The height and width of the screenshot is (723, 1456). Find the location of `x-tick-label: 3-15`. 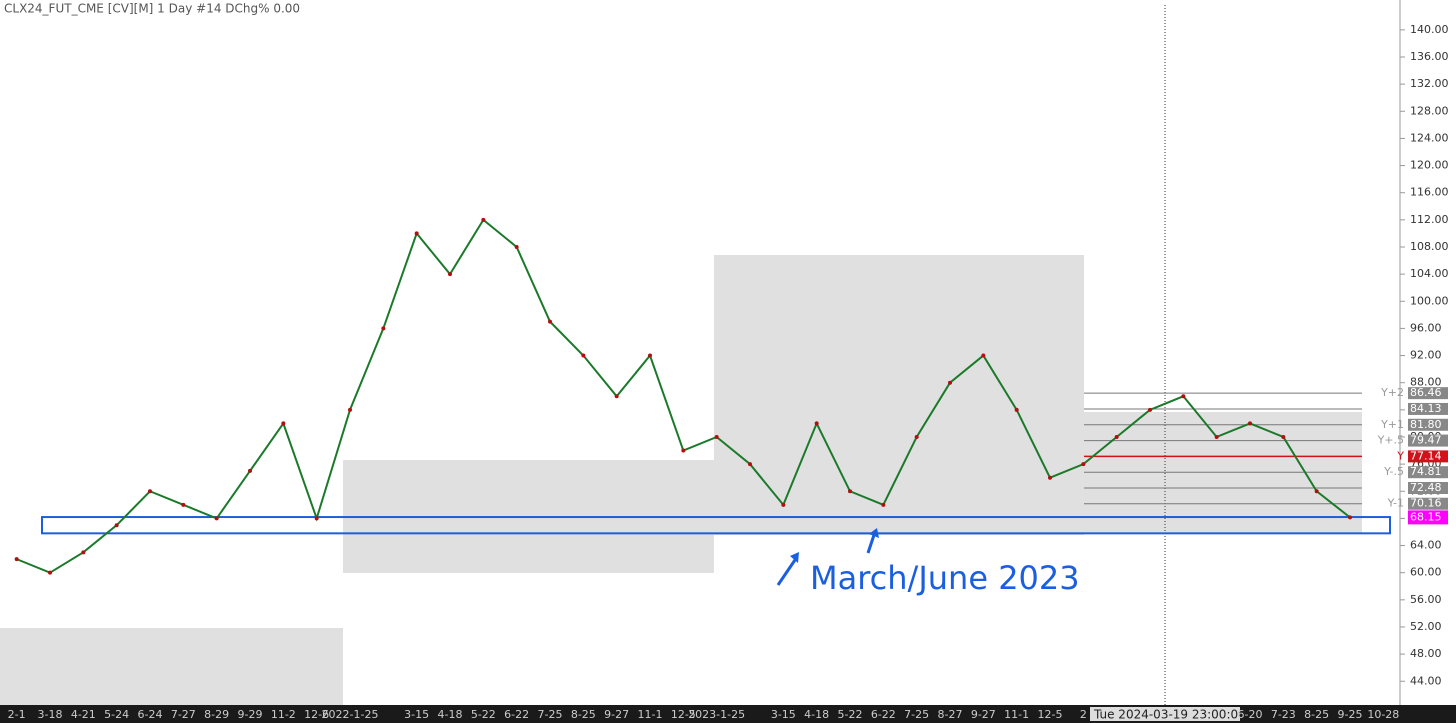

x-tick-label: 3-15 is located at coordinates (783, 714).